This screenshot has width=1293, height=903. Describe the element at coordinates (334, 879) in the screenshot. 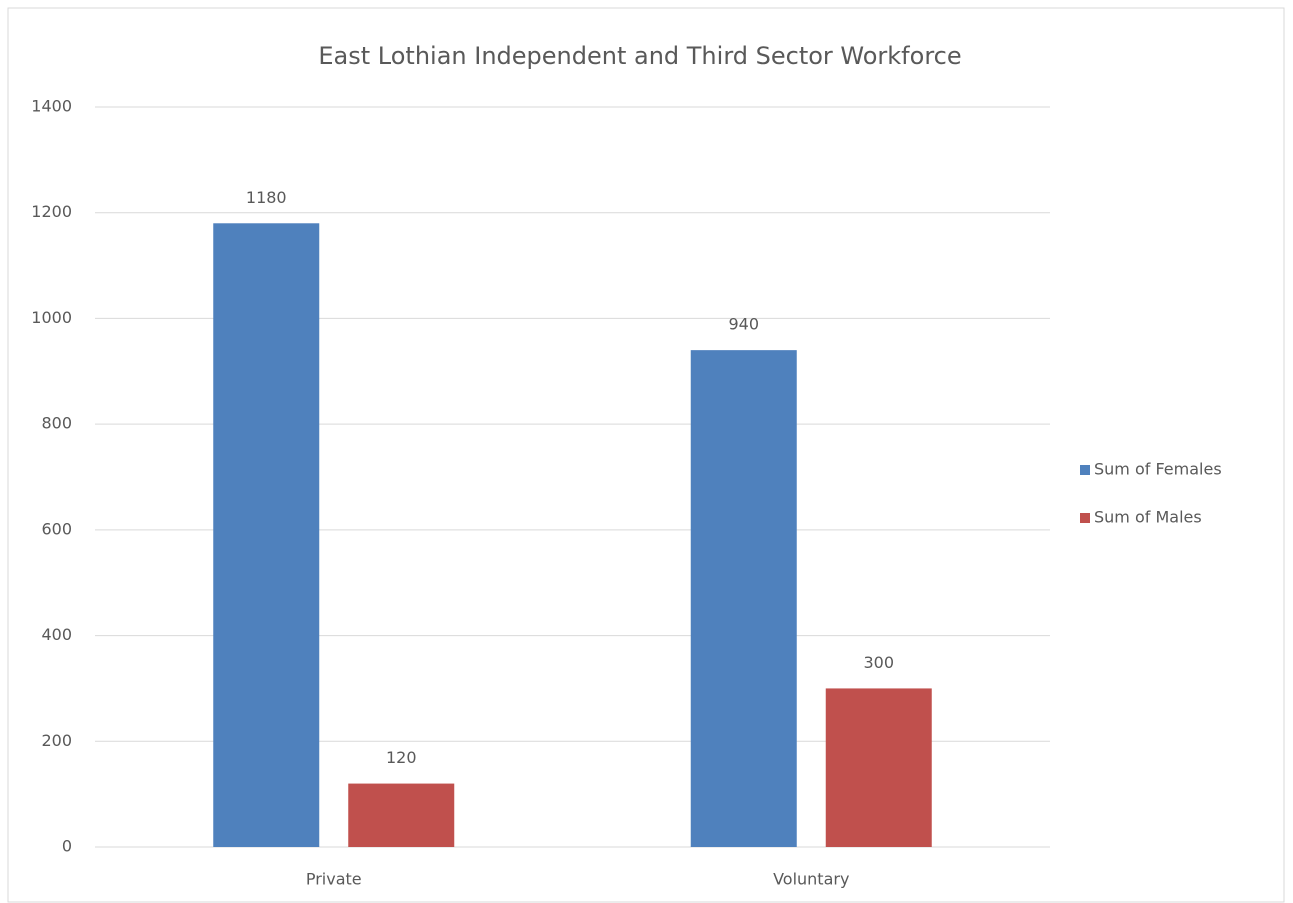

I see `x-tick-label: Private` at that location.